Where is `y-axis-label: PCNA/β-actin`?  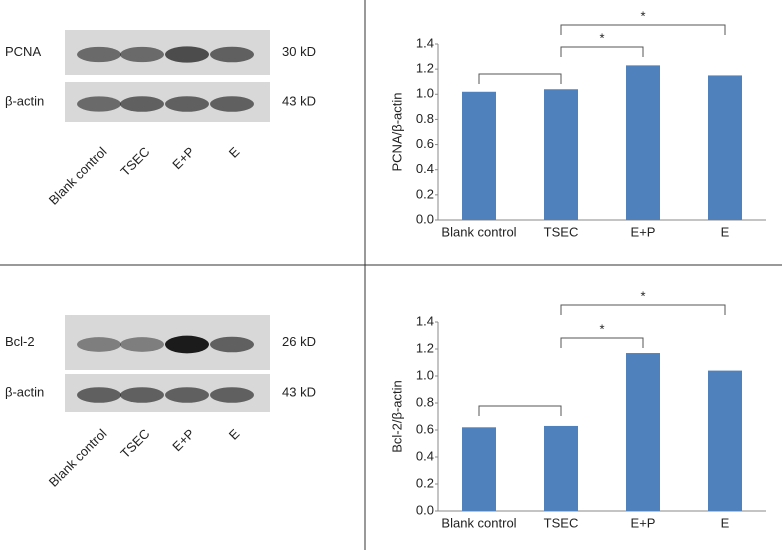
y-axis-label: PCNA/β-actin is located at coordinates (396, 132).